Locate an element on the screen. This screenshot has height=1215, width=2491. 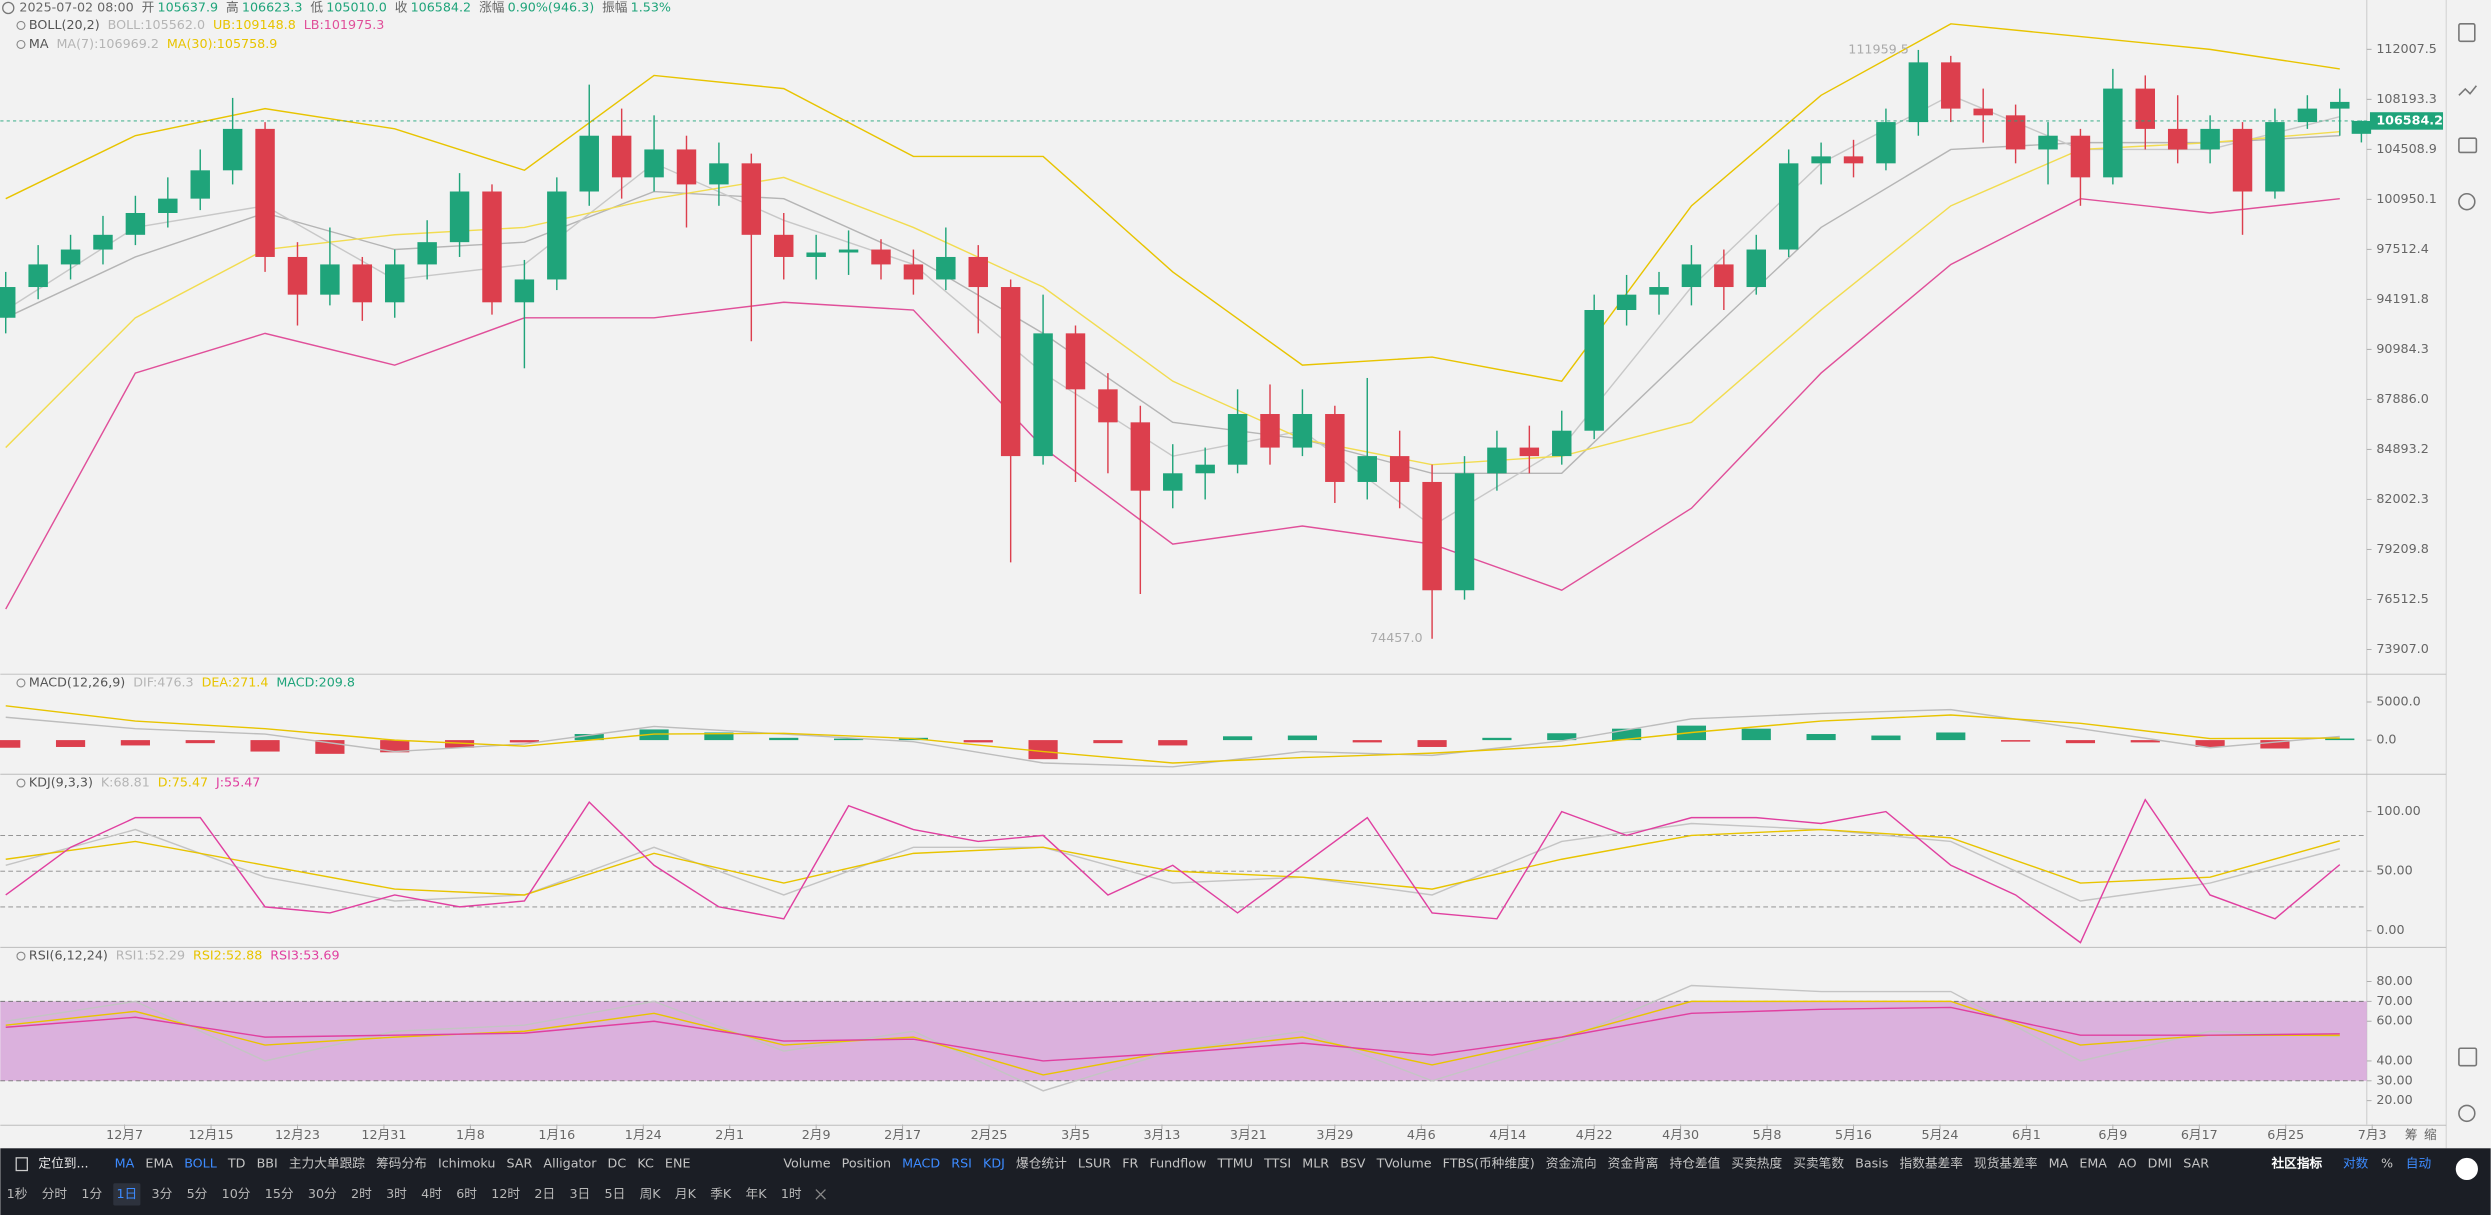
axis-button: 筹 is located at coordinates (2411, 1134).